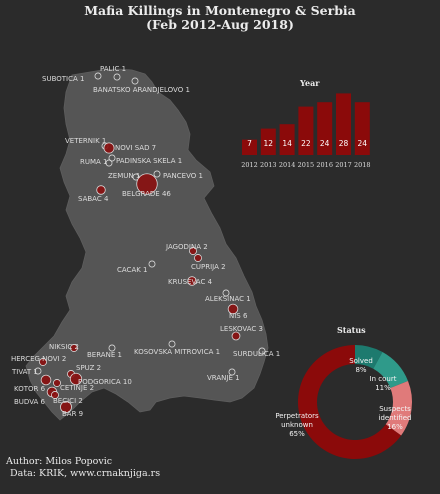 The width and height of the screenshot is (440, 494). I want to click on year-tick-label: 2013, so click(268, 165).